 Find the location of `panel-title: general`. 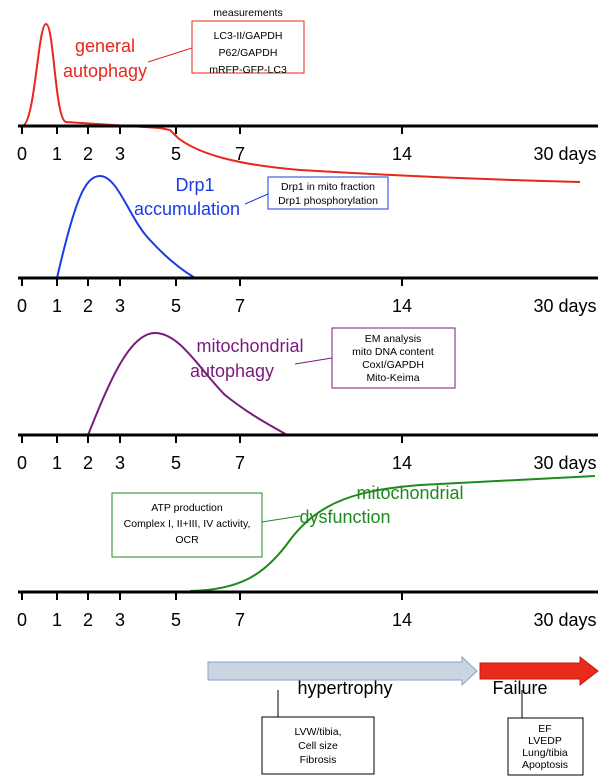

panel-title: general is located at coordinates (105, 46).